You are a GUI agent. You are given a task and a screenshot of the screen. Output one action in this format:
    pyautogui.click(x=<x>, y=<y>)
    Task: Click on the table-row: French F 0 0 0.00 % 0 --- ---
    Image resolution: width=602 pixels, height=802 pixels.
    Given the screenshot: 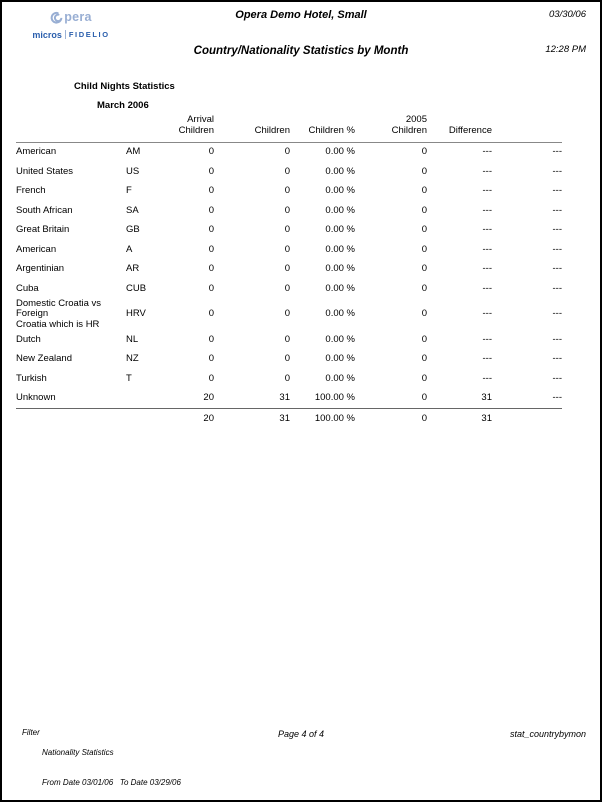 What is the action you would take?
    pyautogui.click(x=289, y=192)
    